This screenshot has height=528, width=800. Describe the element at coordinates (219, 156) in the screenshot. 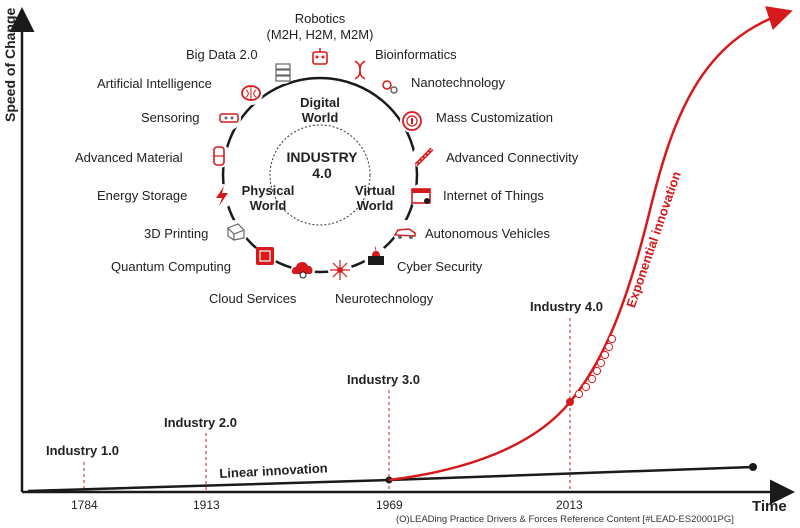

I see `material-icon` at that location.